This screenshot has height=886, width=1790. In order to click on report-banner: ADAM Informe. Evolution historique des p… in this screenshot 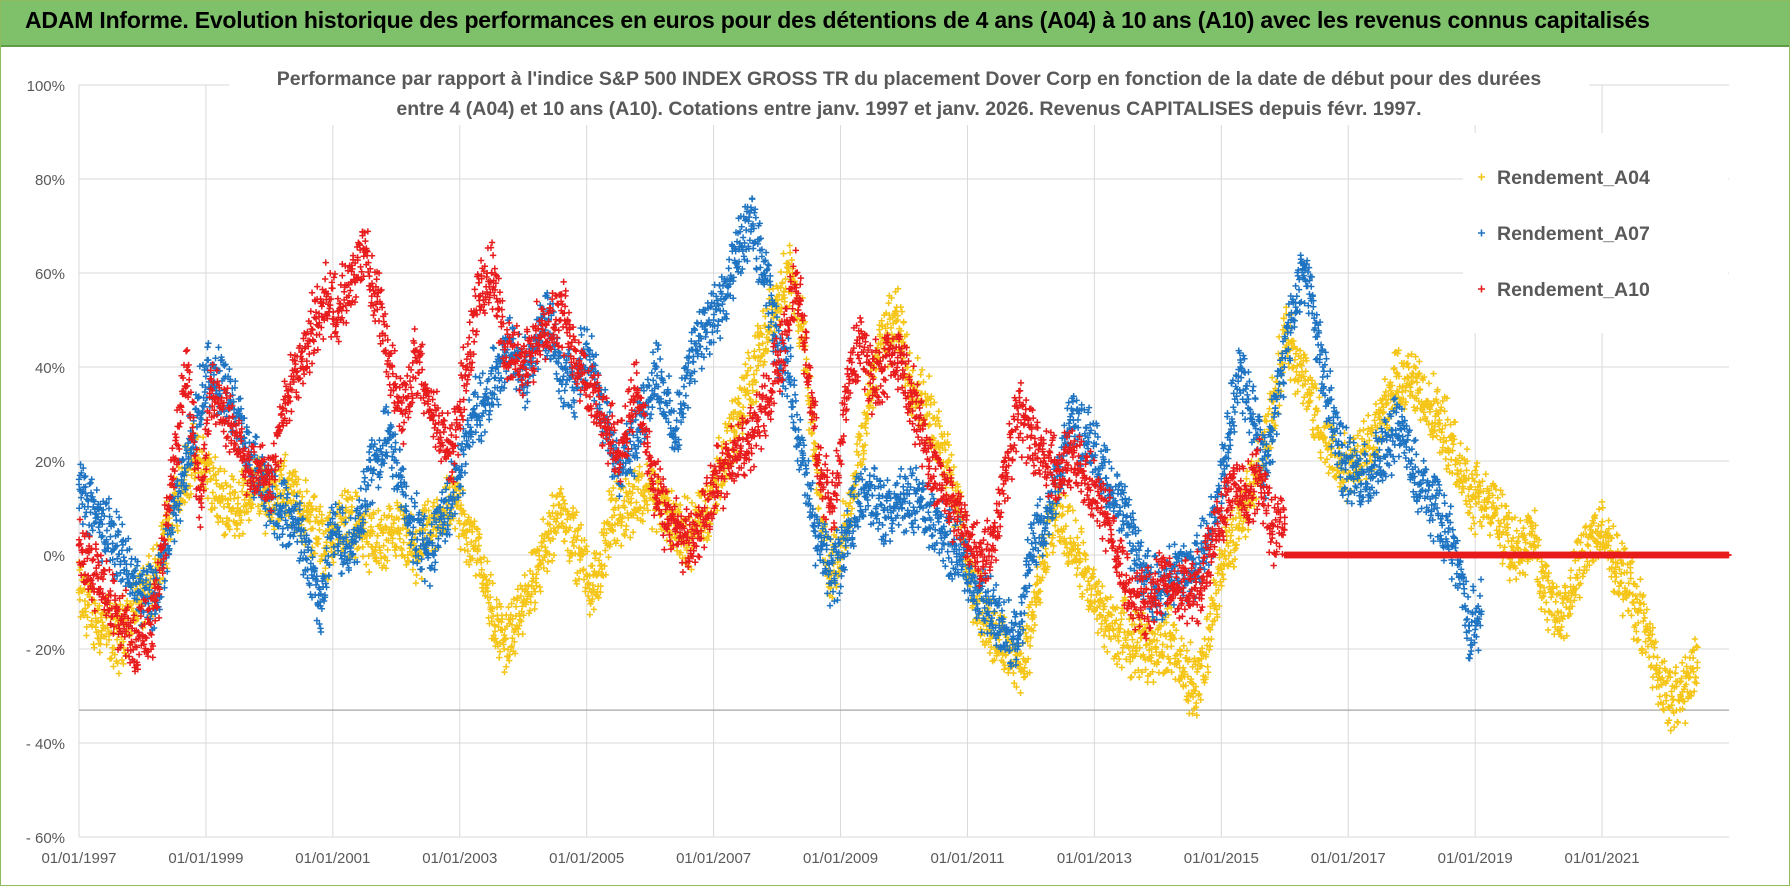, I will do `click(895, 24)`.